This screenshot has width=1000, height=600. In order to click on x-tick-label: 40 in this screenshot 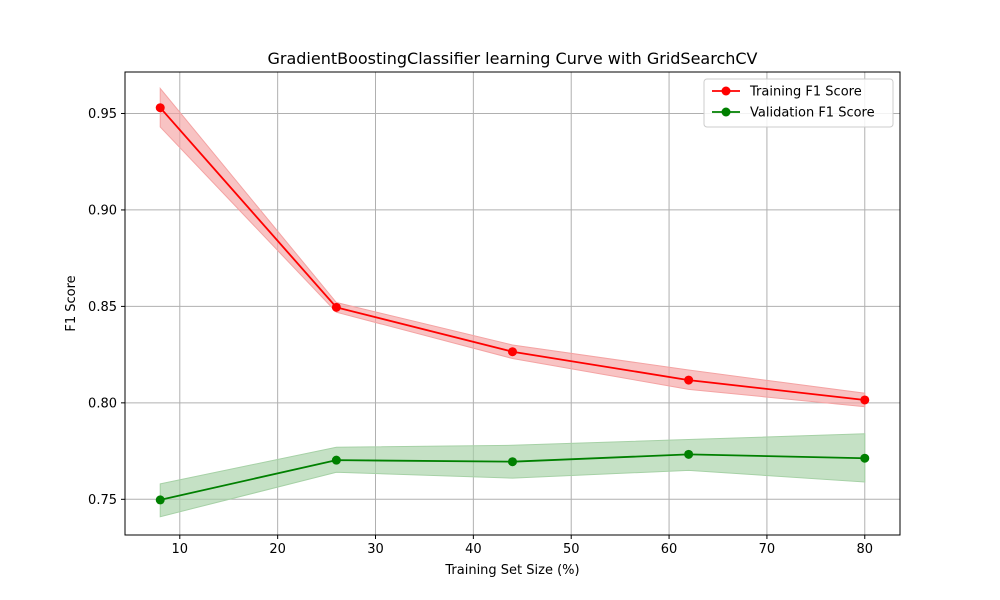, I will do `click(473, 549)`.